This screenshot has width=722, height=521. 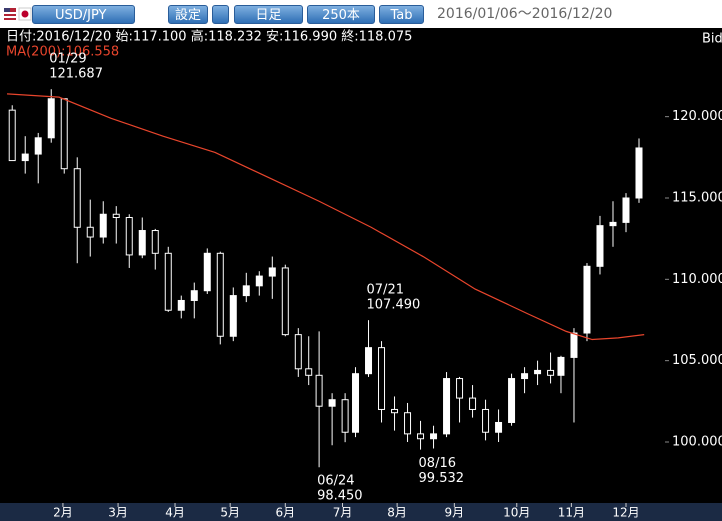 I want to click on annotation-date: 06/24, so click(x=335, y=481).